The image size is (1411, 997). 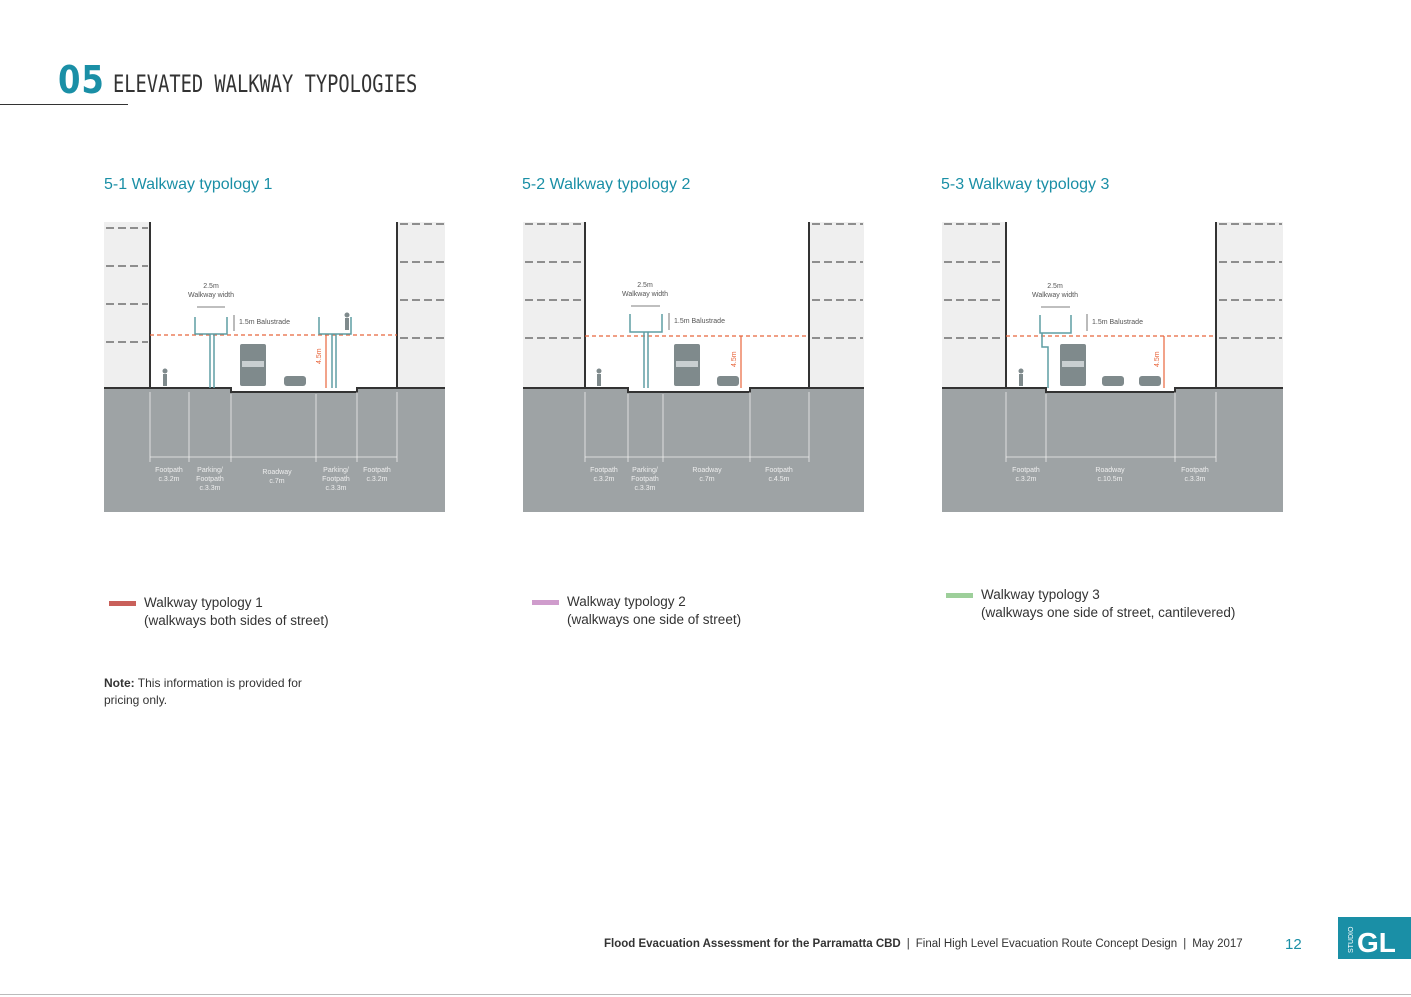 What do you see at coordinates (1351, 939) in the screenshot?
I see `logo-small-text: STUDIO` at bounding box center [1351, 939].